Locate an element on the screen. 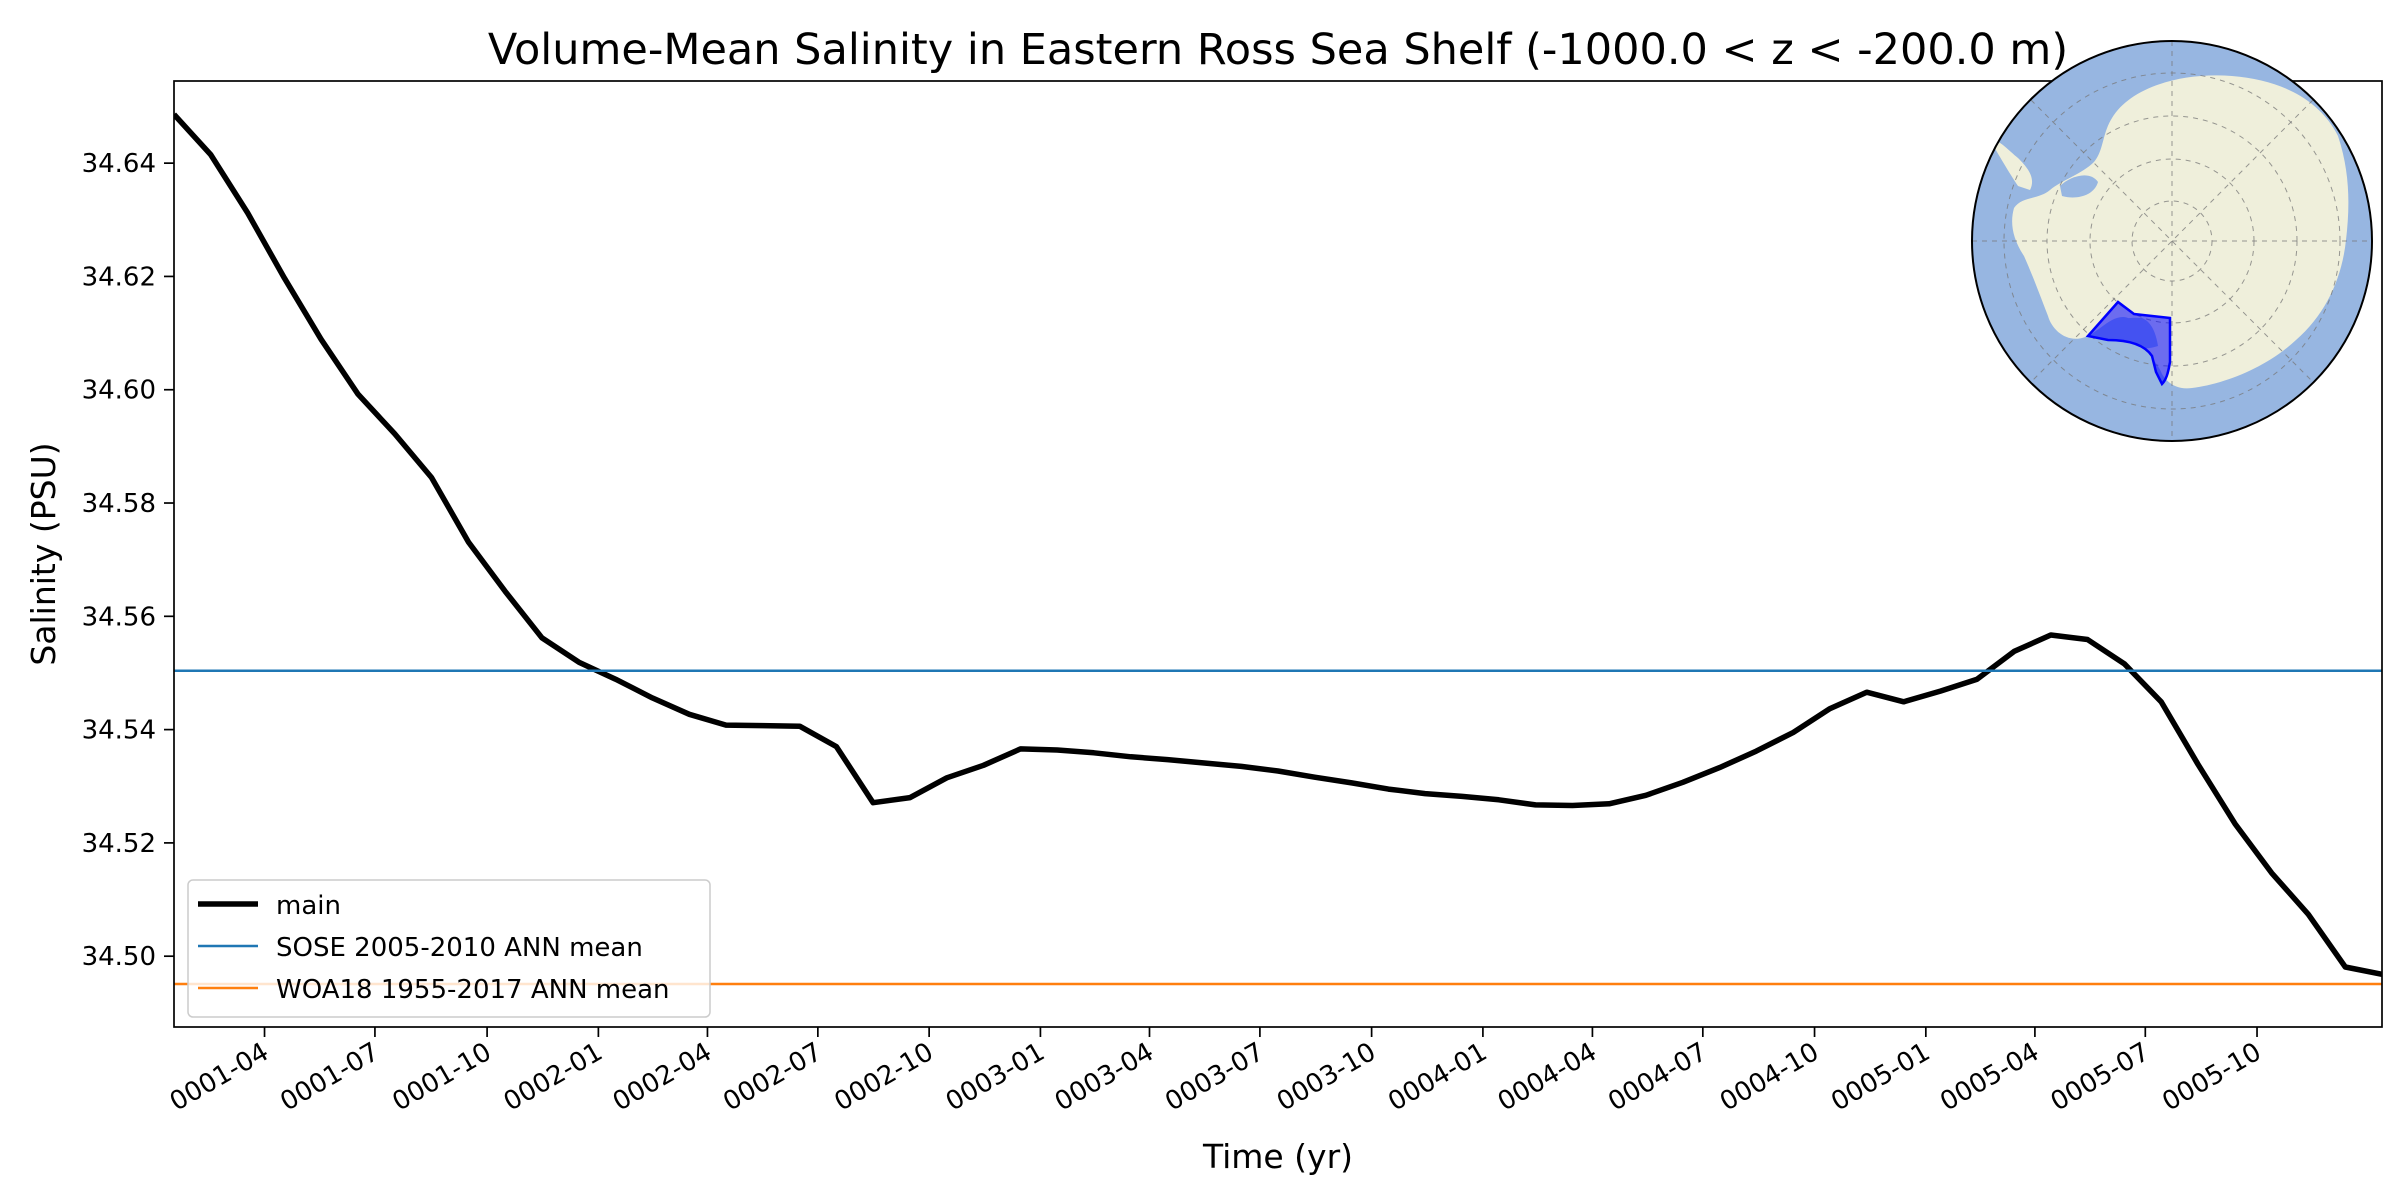 The height and width of the screenshot is (1200, 2400). x-tick-label: 0005-04 is located at coordinates (1989, 1077).